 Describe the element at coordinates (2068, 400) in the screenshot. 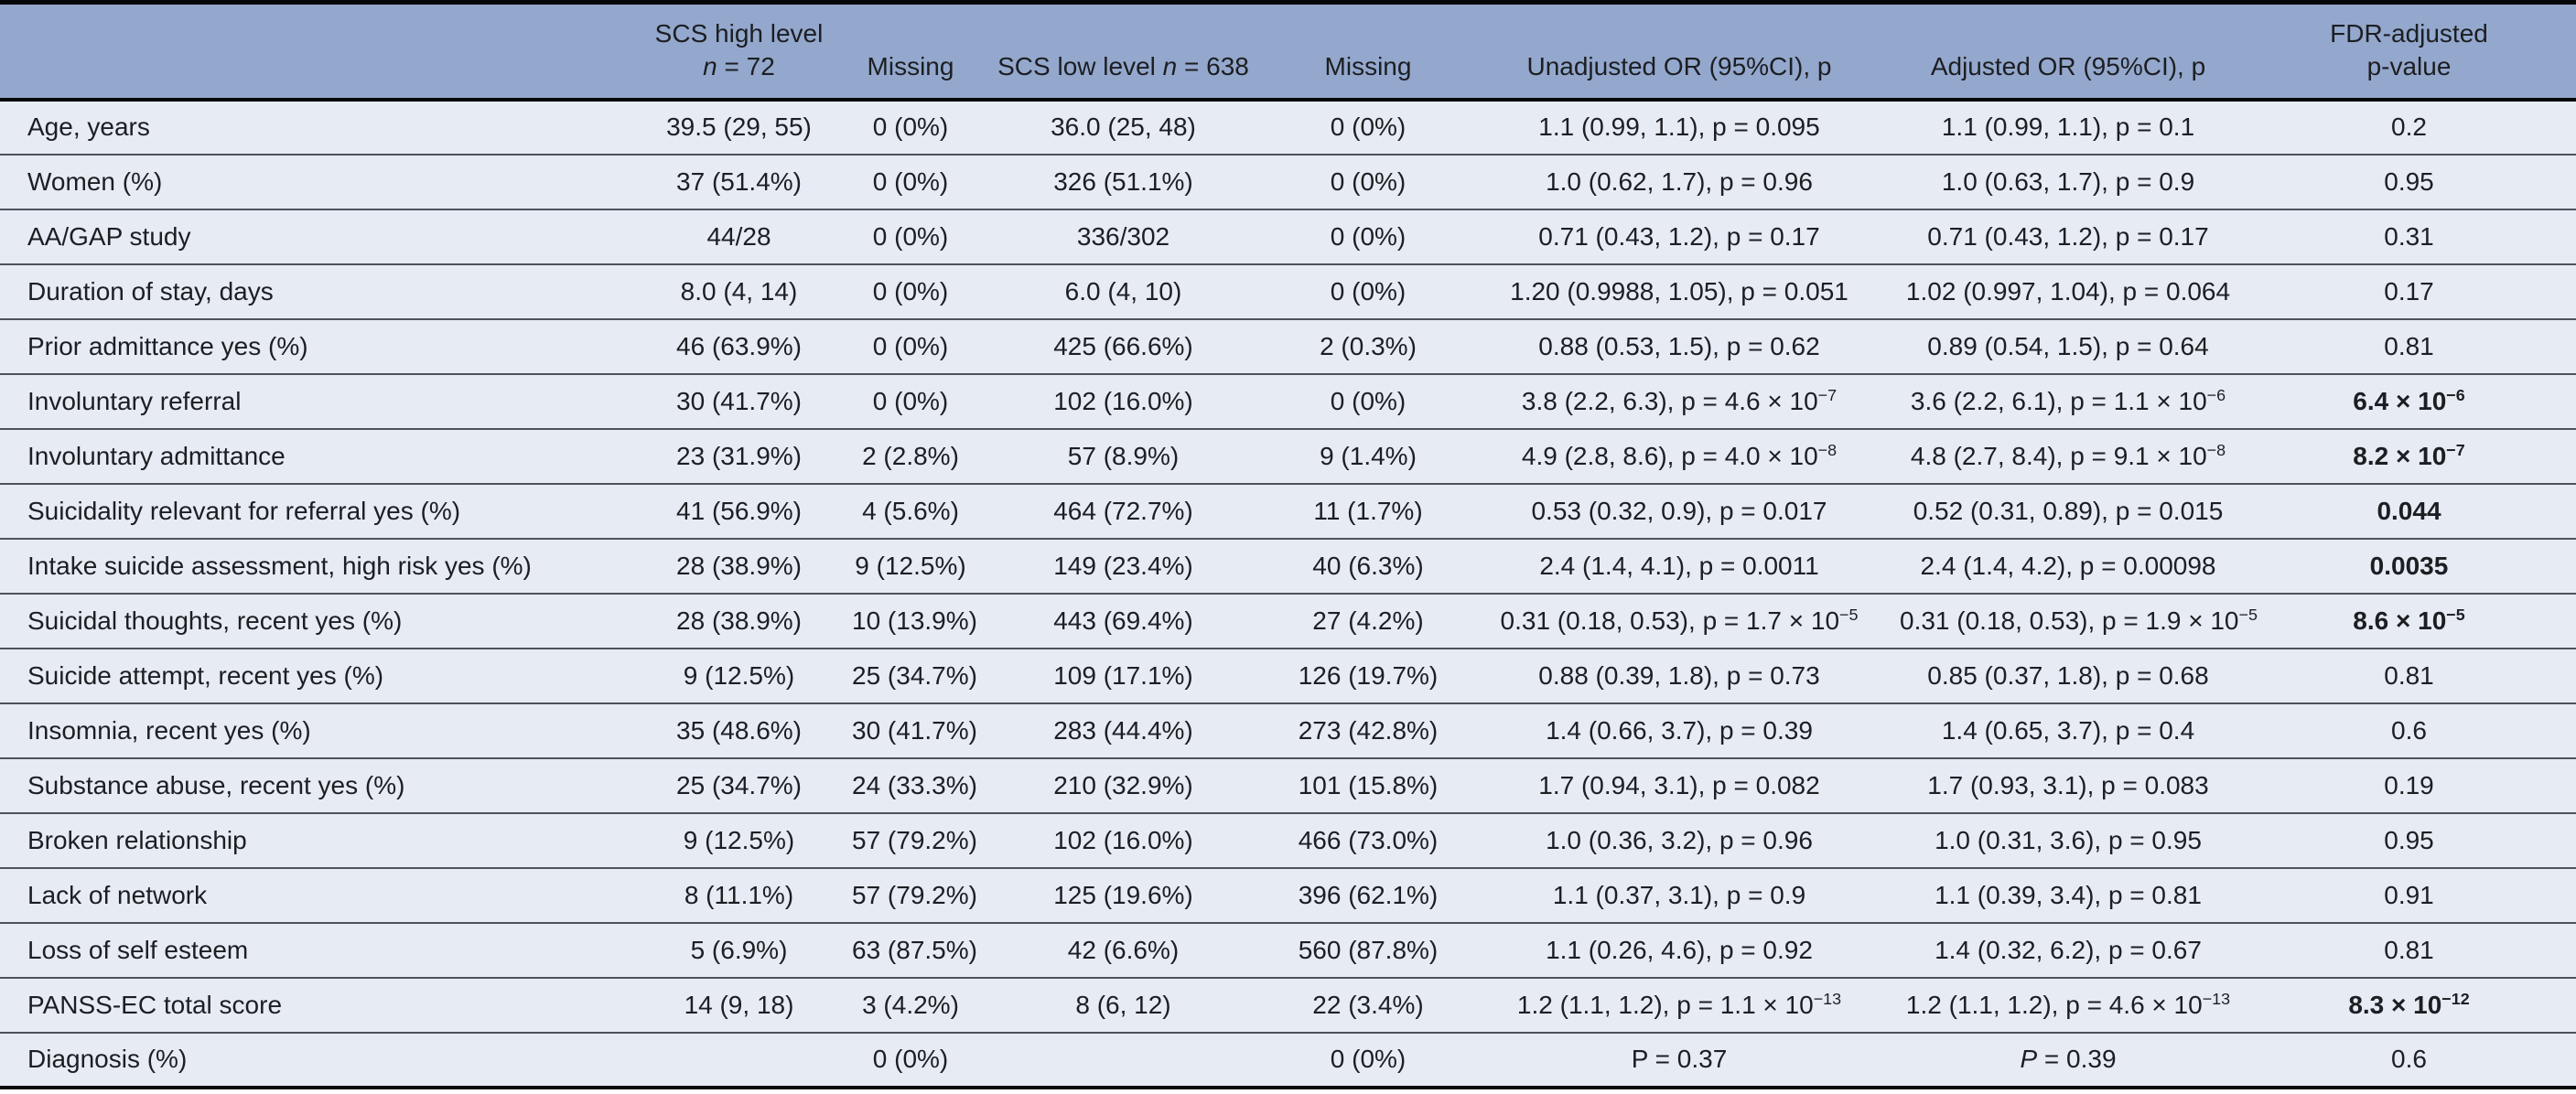

I see `cell-adj: 3.6 (2.2, 6.1), p = 1.1 × 10−6` at that location.